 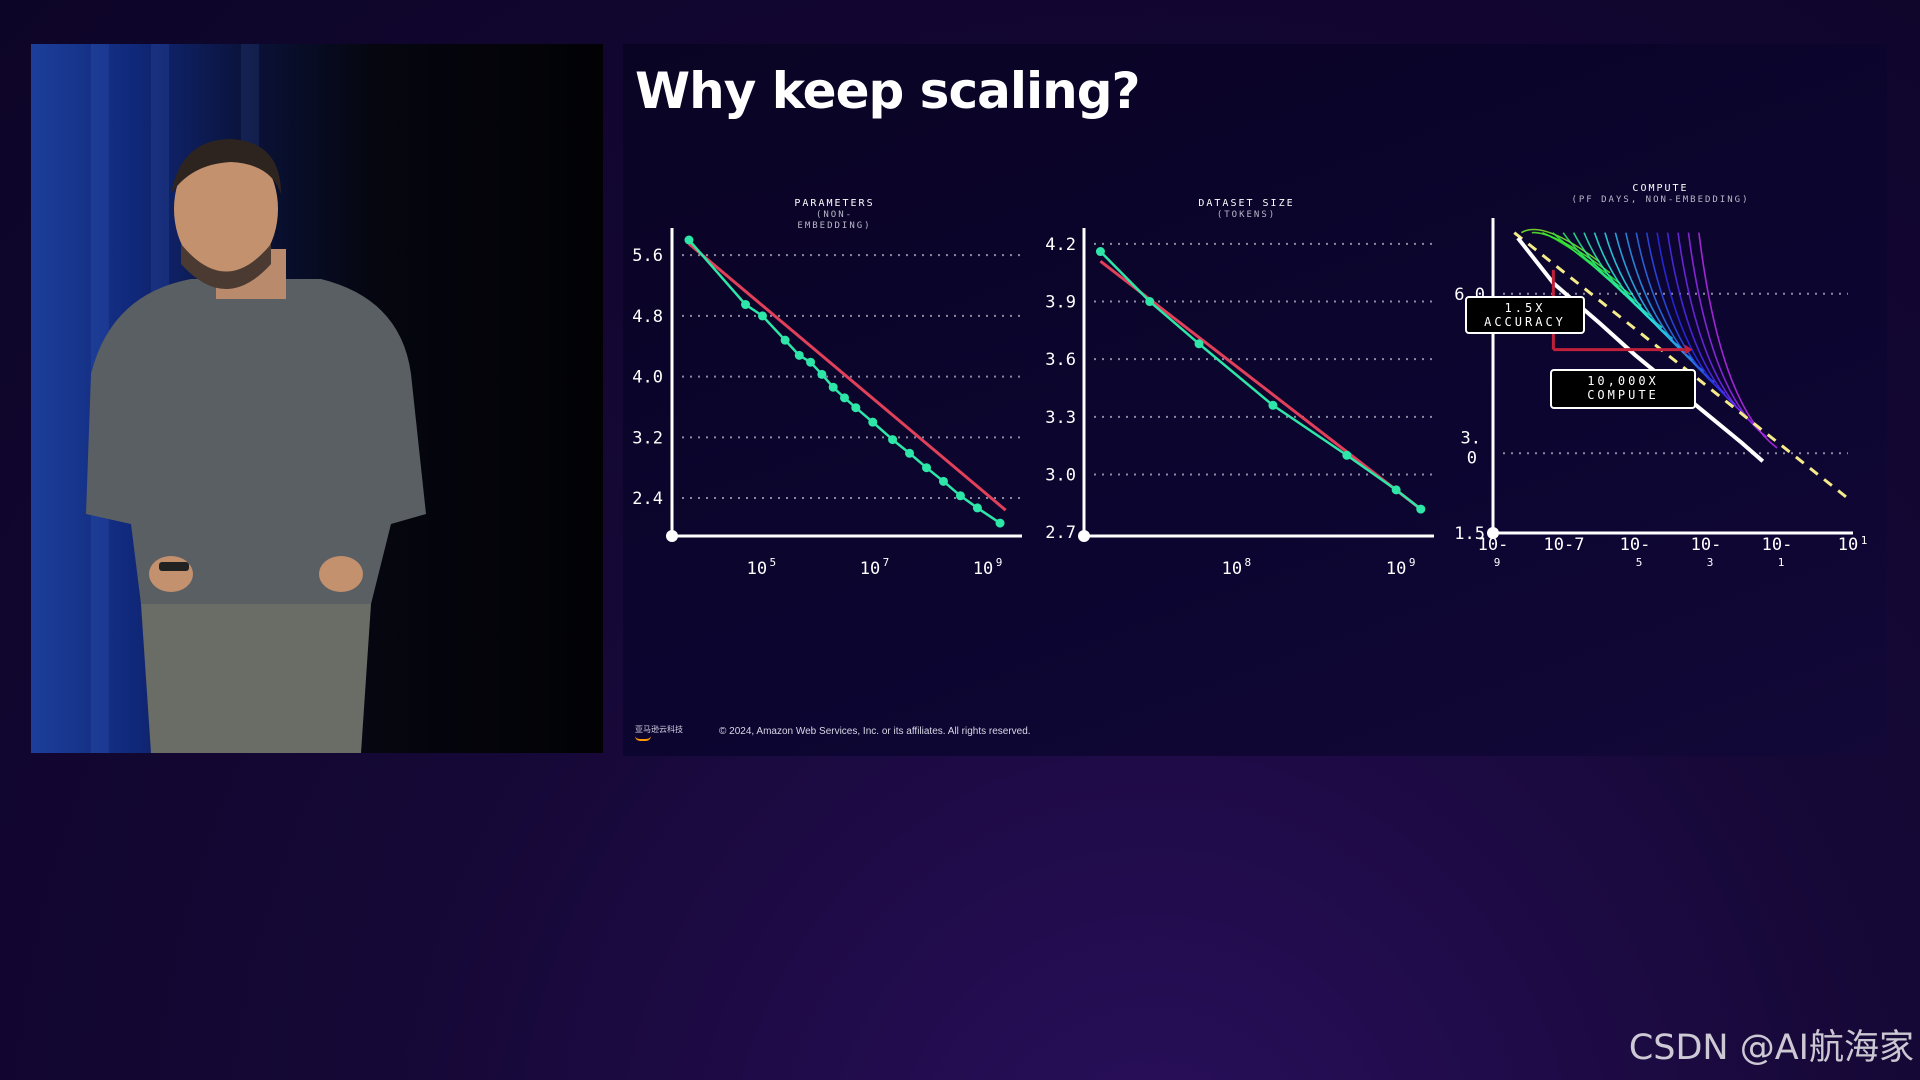 What do you see at coordinates (643, 738) in the screenshot?
I see `aws-smile-icon` at bounding box center [643, 738].